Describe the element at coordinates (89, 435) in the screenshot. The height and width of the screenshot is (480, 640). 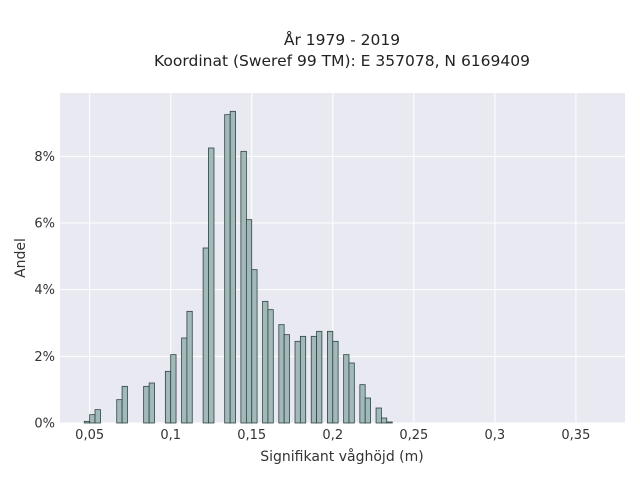
I see `x-tick-label: 0,05` at that location.